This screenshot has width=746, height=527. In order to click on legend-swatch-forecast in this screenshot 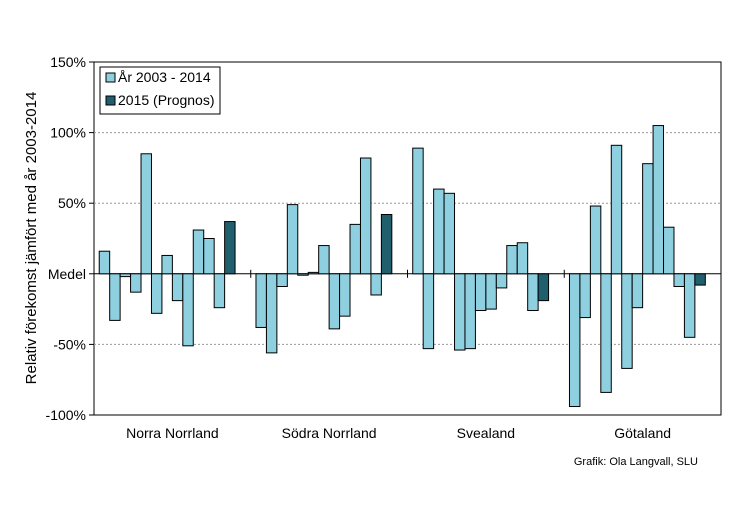, I will do `click(110, 100)`.